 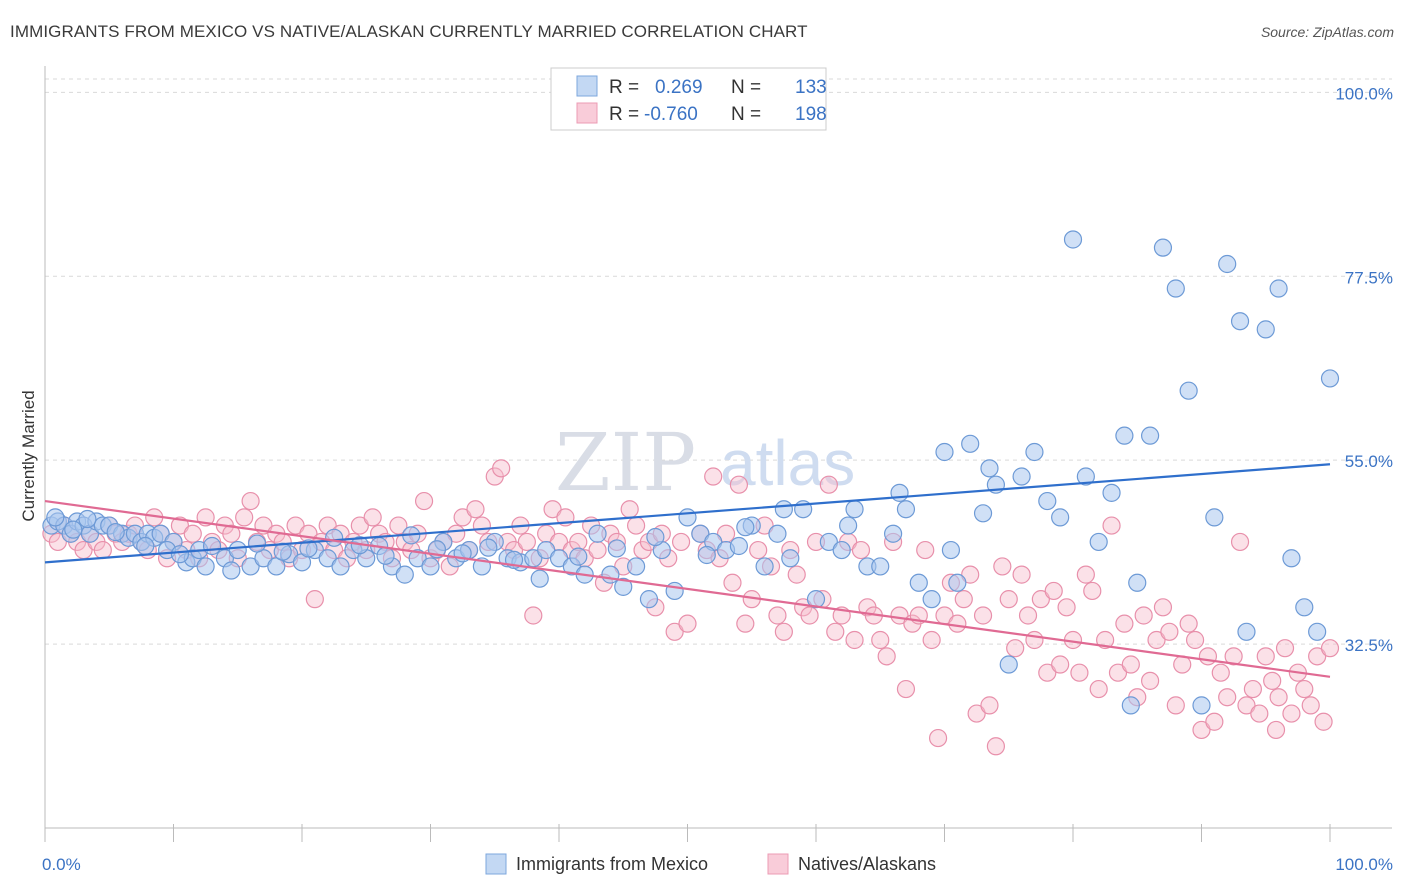 I want to click on legend-n-label-1: N =, so click(x=746, y=87).